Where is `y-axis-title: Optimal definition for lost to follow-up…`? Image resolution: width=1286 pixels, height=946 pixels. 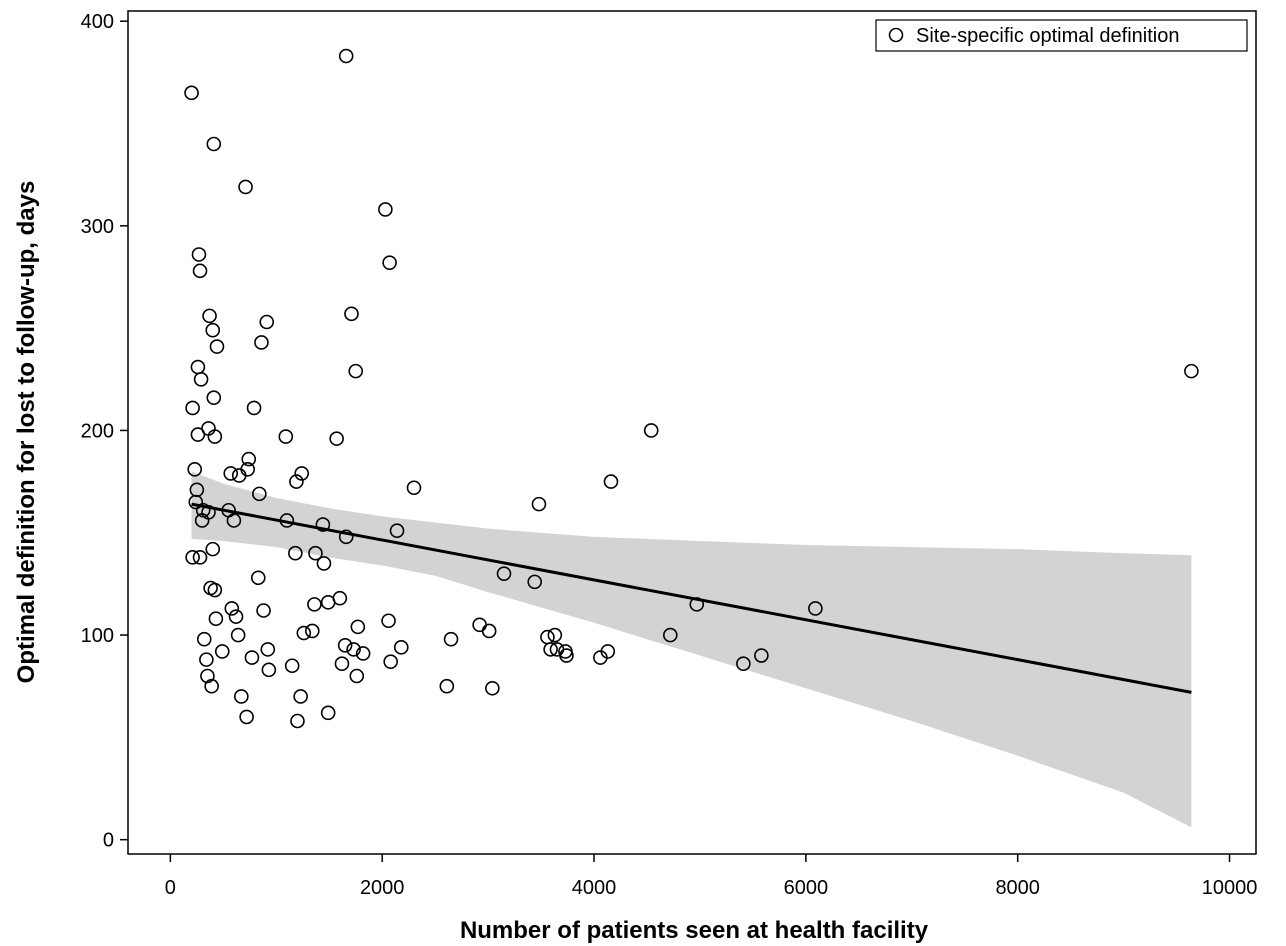 y-axis-title: Optimal definition for lost to follow-up… is located at coordinates (26, 432).